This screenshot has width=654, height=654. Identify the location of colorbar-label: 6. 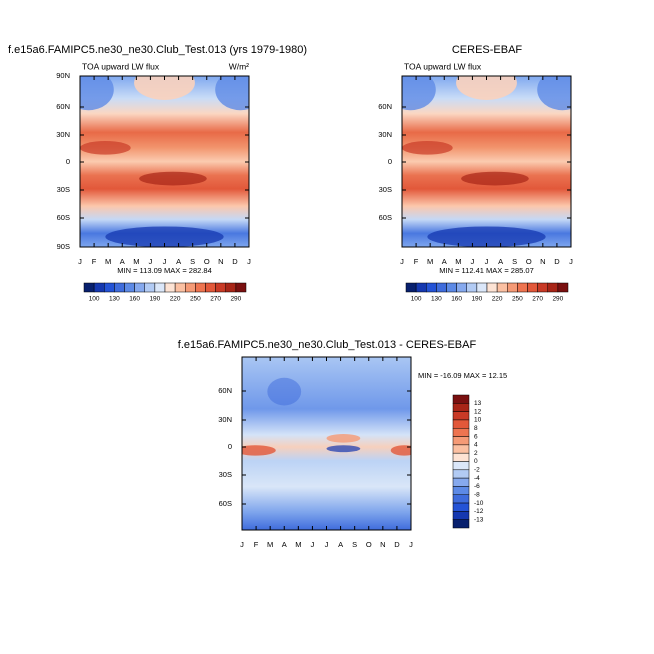
(476, 436).